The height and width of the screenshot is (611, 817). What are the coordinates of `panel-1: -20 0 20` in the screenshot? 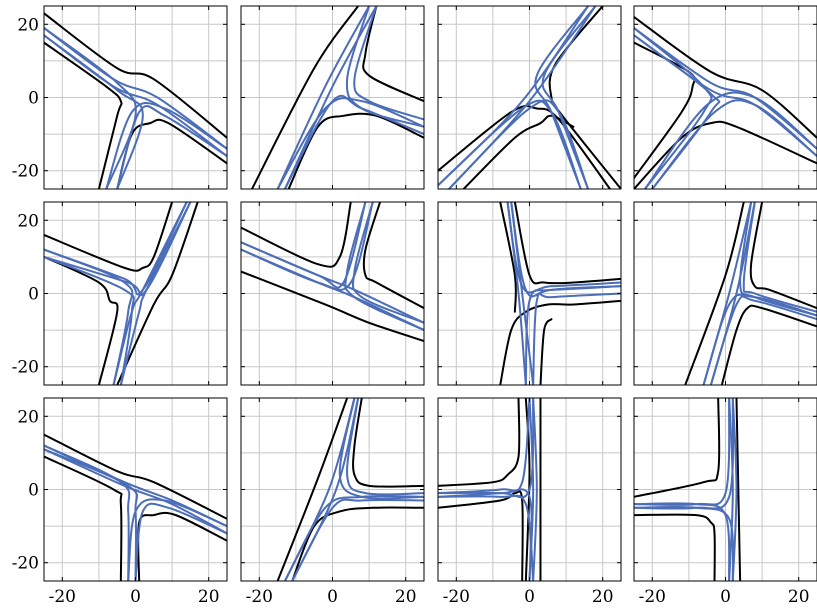 It's located at (120, 97).